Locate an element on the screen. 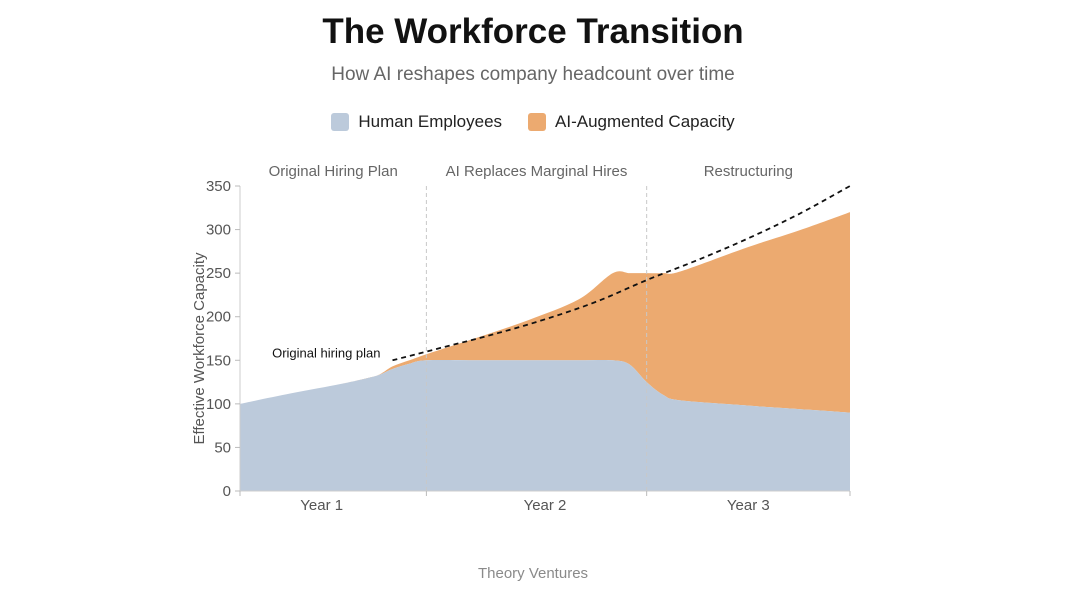 The height and width of the screenshot is (600, 1066). y-tick-label: 300 is located at coordinates (218, 230).